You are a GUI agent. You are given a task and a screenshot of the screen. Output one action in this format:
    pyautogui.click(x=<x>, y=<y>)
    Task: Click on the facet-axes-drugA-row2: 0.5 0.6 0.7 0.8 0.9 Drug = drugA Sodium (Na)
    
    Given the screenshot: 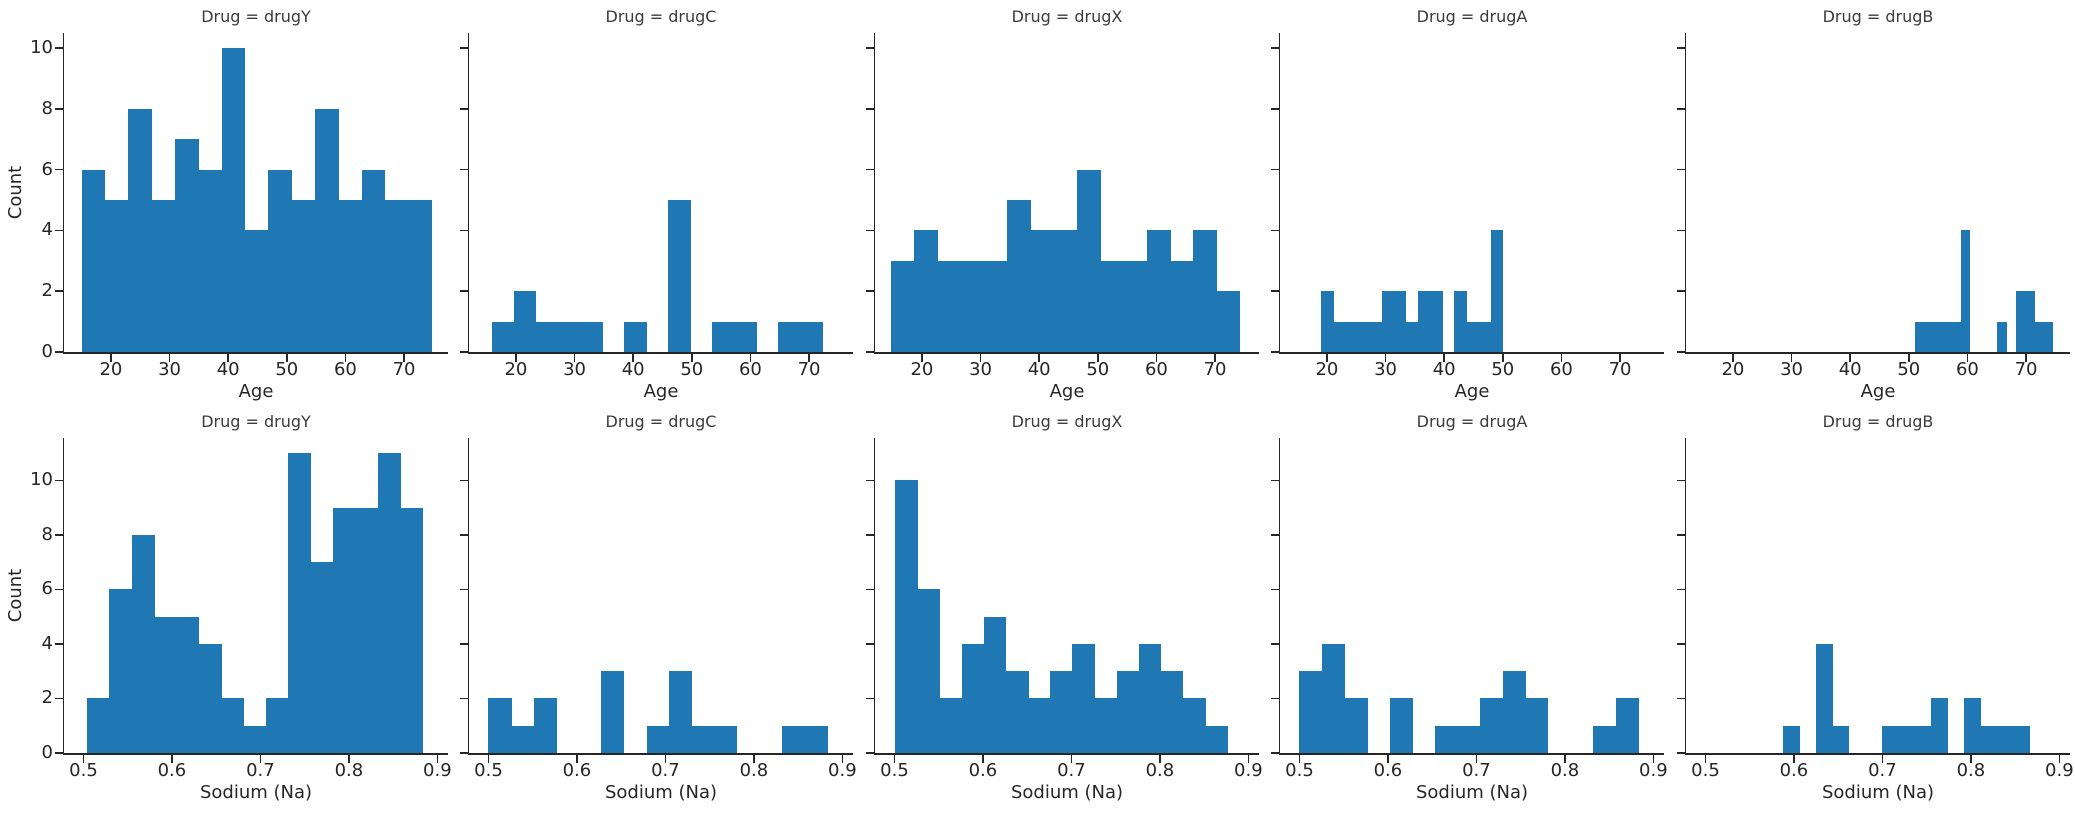 What is the action you would take?
    pyautogui.click(x=1469, y=607)
    